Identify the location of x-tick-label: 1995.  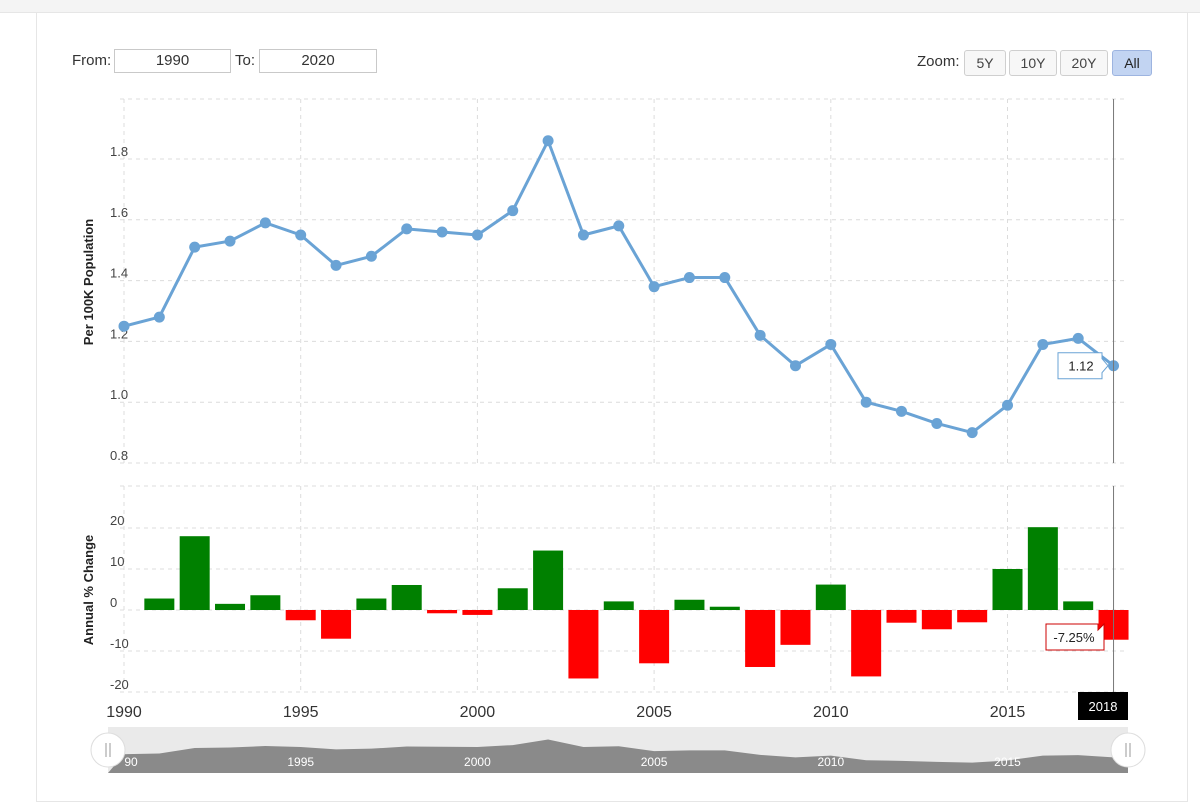
(301, 712).